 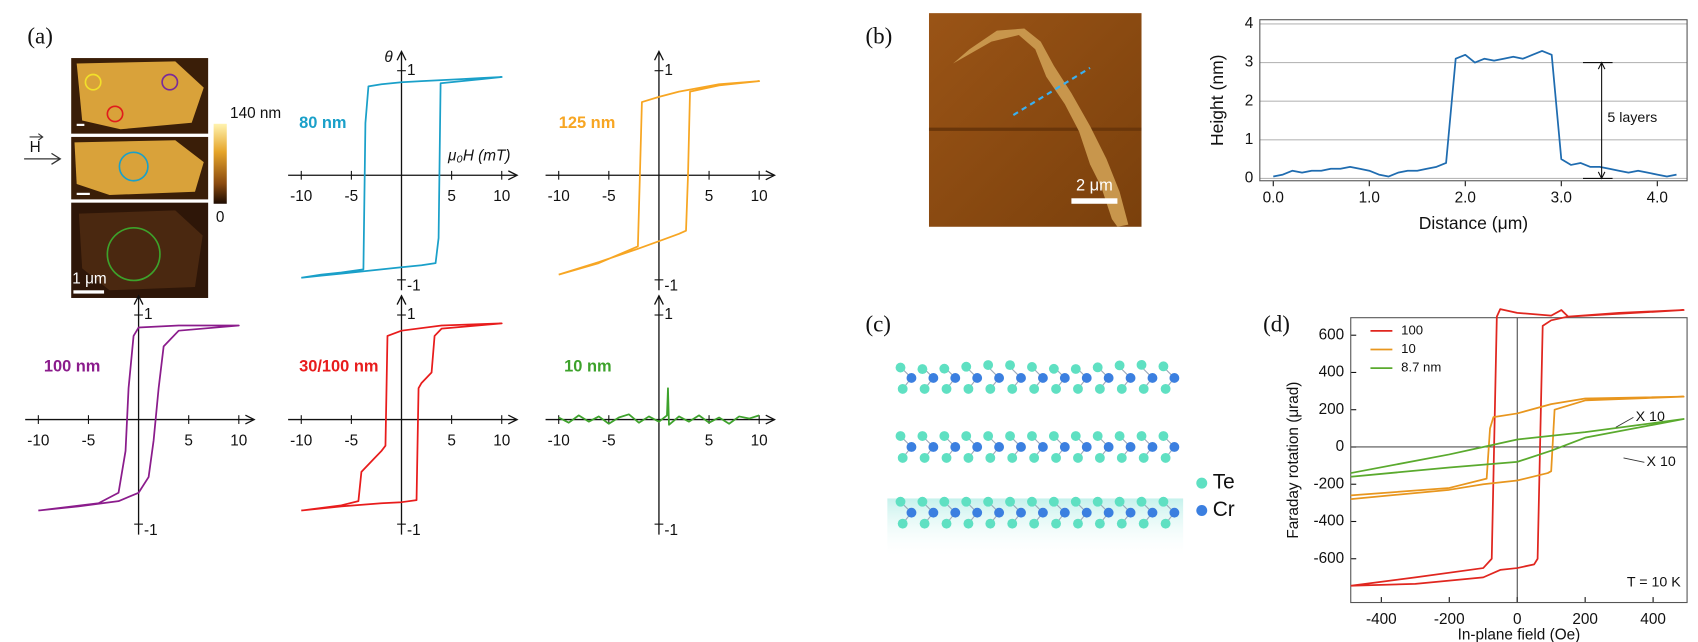 I want to click on afm-images, so click(x=125, y=178).